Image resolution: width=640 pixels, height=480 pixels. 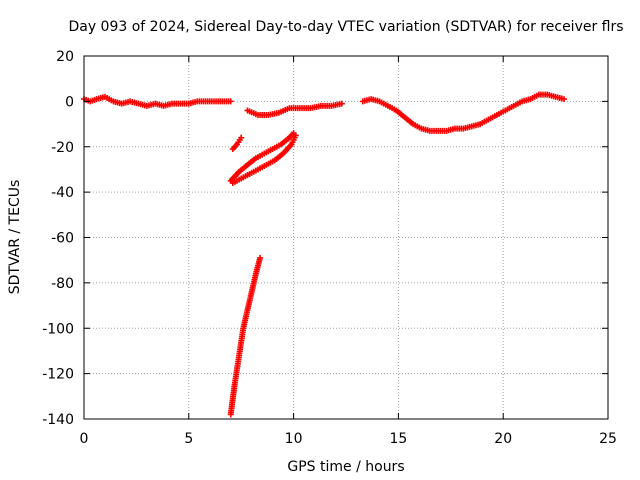 I want to click on x-axis-label: GPS time / hours, so click(x=345, y=467).